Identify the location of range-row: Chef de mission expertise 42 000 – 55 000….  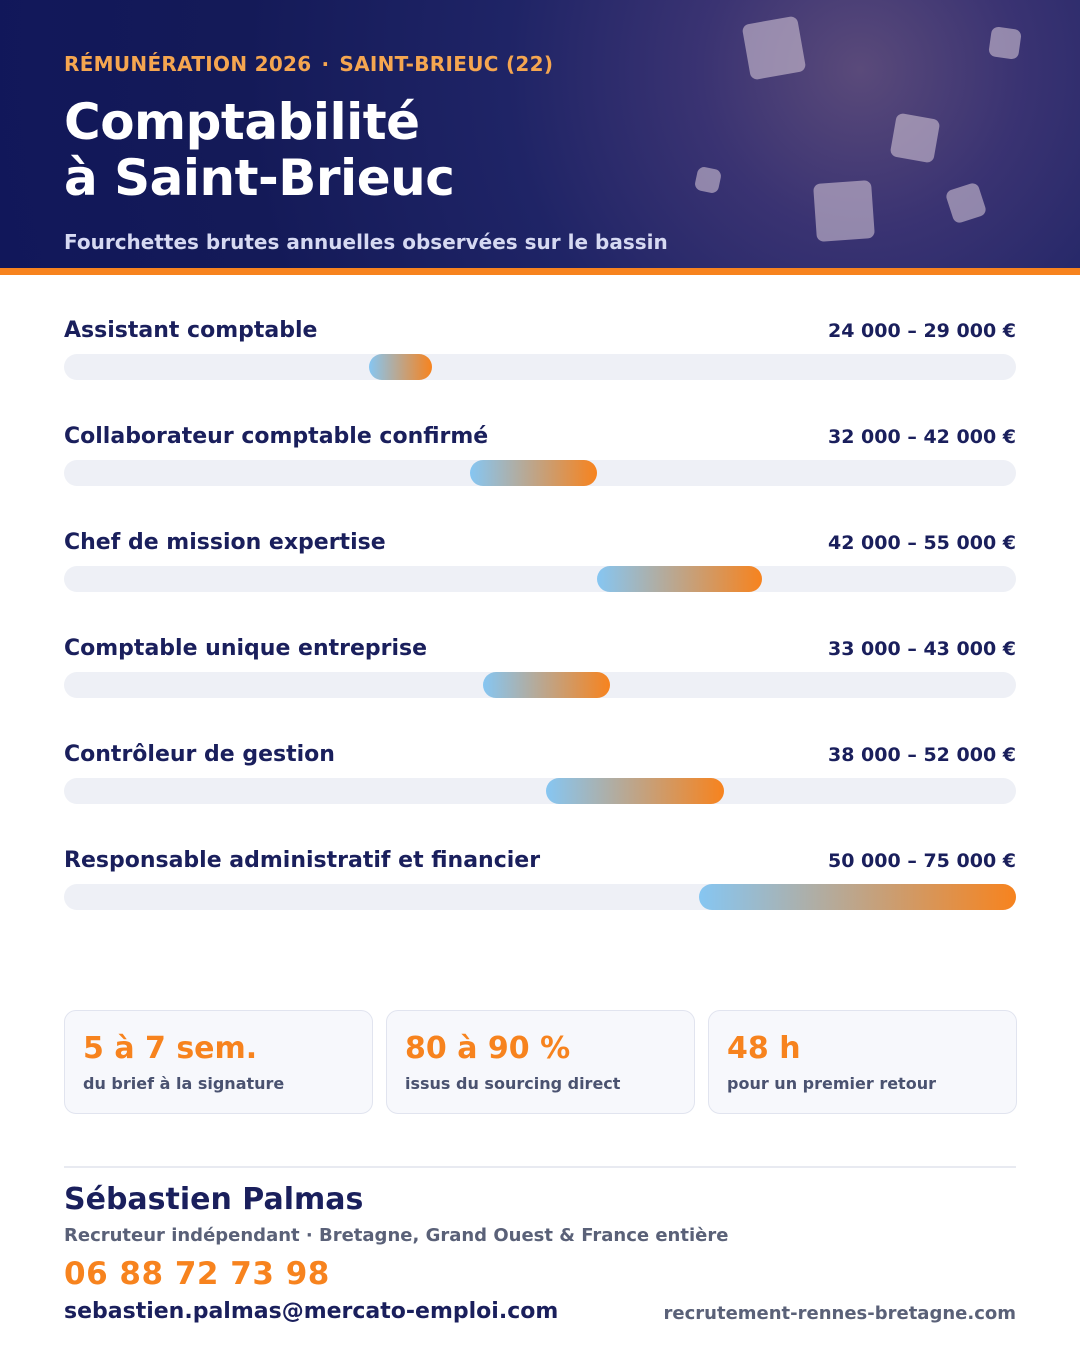
(540, 565).